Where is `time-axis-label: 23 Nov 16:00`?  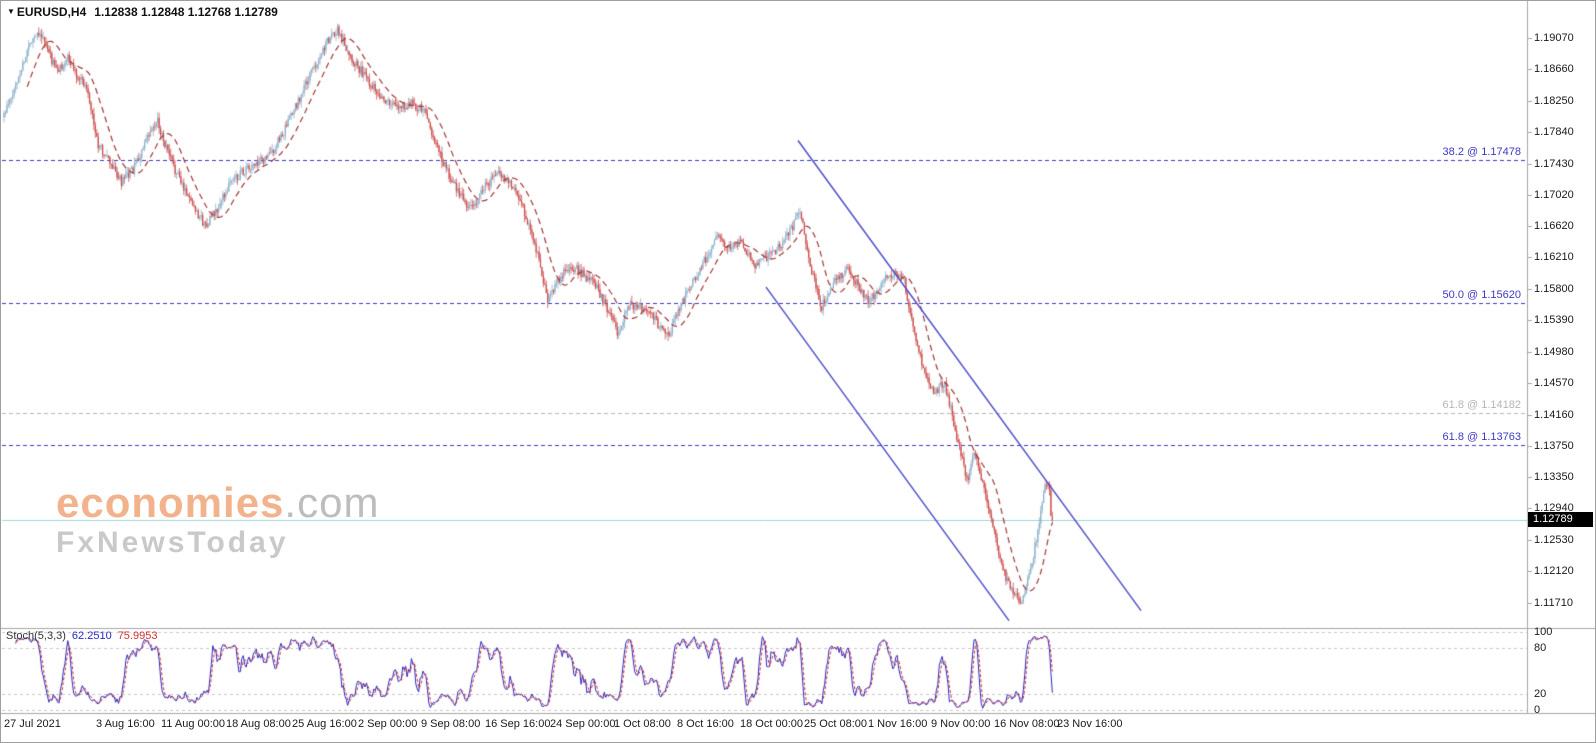 time-axis-label: 23 Nov 16:00 is located at coordinates (1090, 724).